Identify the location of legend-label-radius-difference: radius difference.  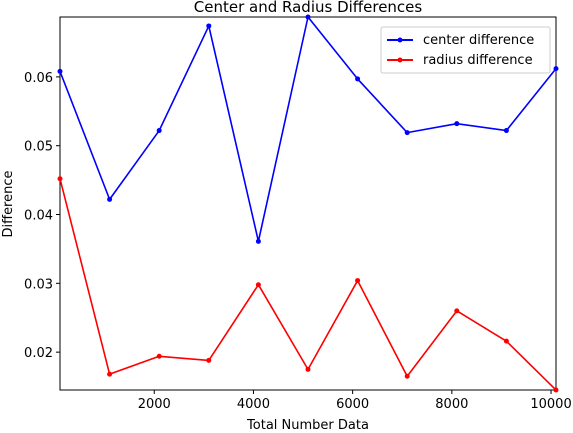
(478, 60).